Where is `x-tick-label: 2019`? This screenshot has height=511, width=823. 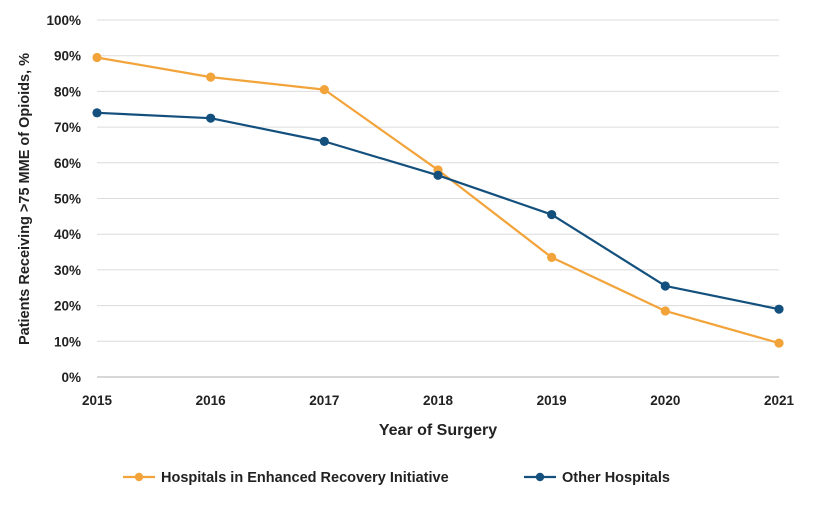
x-tick-label: 2019 is located at coordinates (552, 400).